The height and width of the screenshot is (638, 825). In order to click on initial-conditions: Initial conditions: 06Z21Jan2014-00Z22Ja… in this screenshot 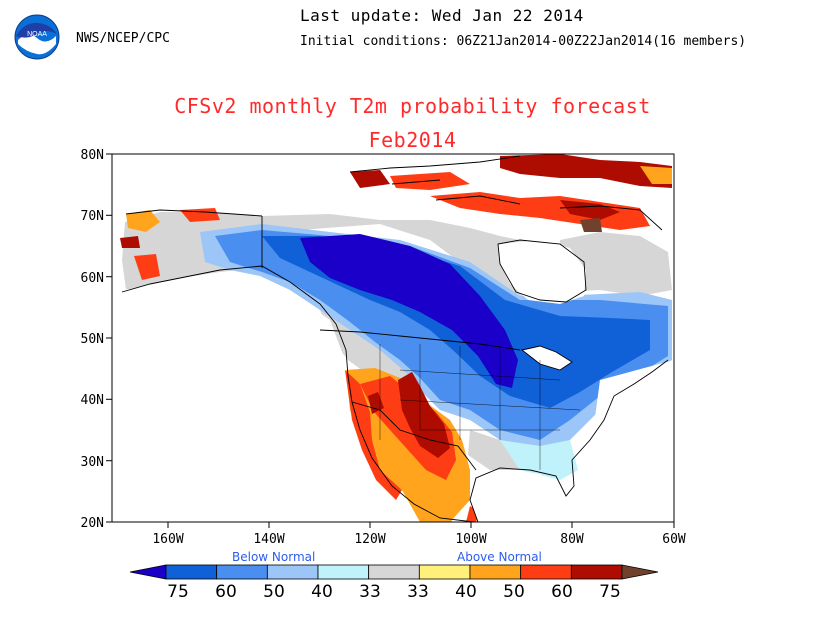, I will do `click(523, 41)`.